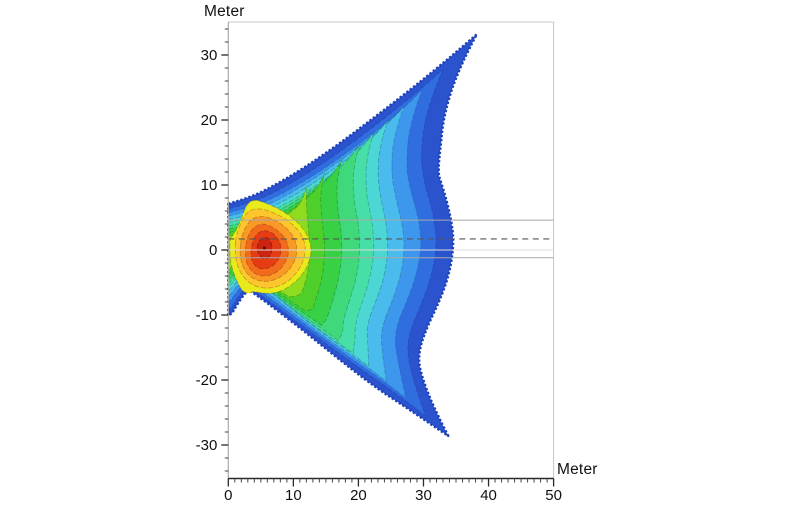 The width and height of the screenshot is (800, 506). Describe the element at coordinates (207, 445) in the screenshot. I see `y-tick-label: -30` at that location.